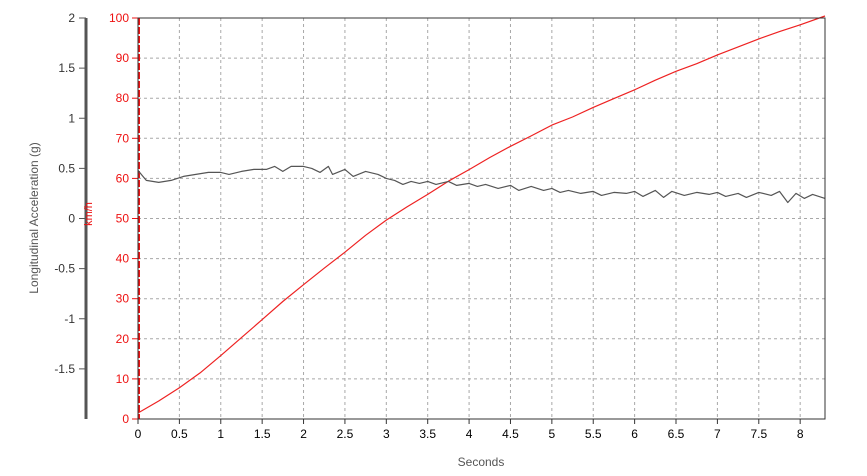 This screenshot has width=867, height=476. I want to click on right-axis-tick-label: 50, so click(123, 219).